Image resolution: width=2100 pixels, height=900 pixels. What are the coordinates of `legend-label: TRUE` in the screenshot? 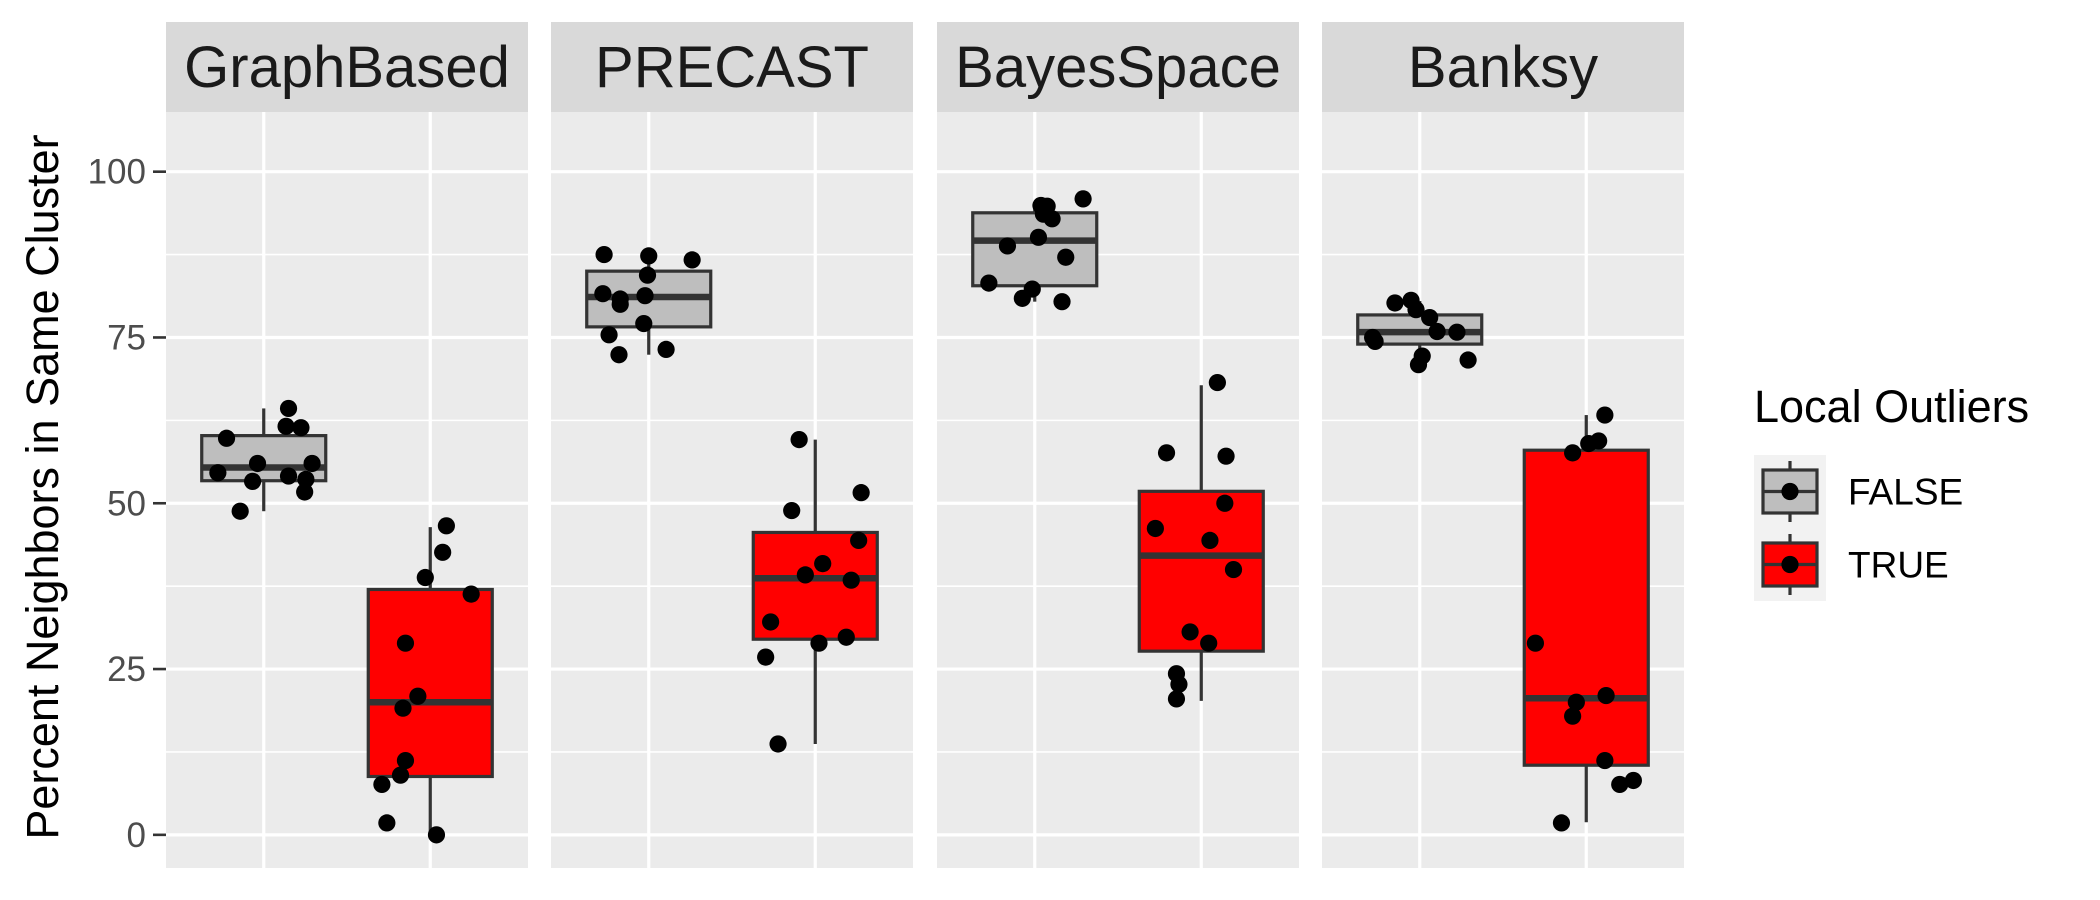 It's located at (1898, 565).